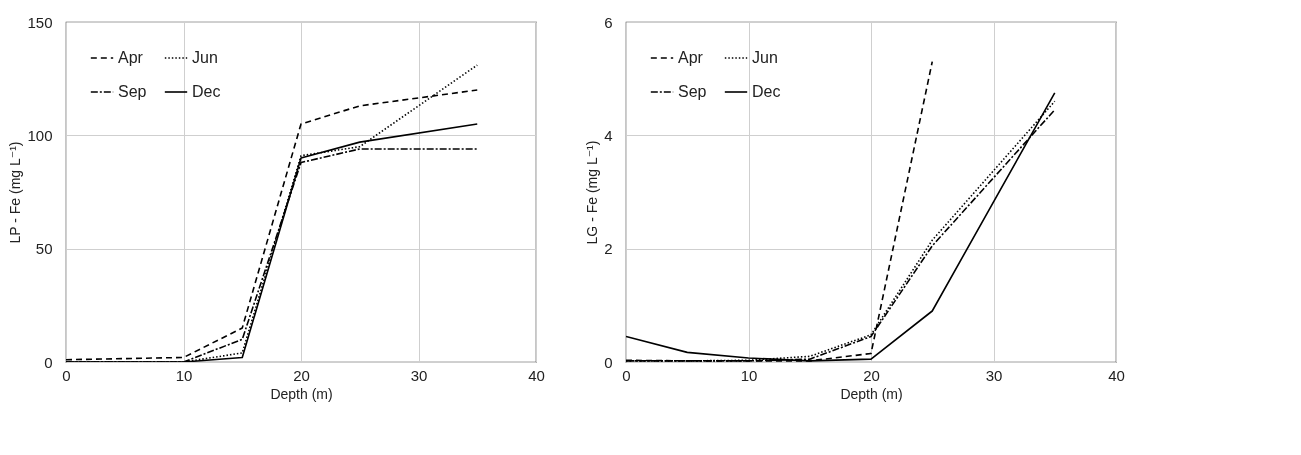 The image size is (1301, 455). What do you see at coordinates (608, 249) in the screenshot?
I see `y-tick-label: 2` at bounding box center [608, 249].